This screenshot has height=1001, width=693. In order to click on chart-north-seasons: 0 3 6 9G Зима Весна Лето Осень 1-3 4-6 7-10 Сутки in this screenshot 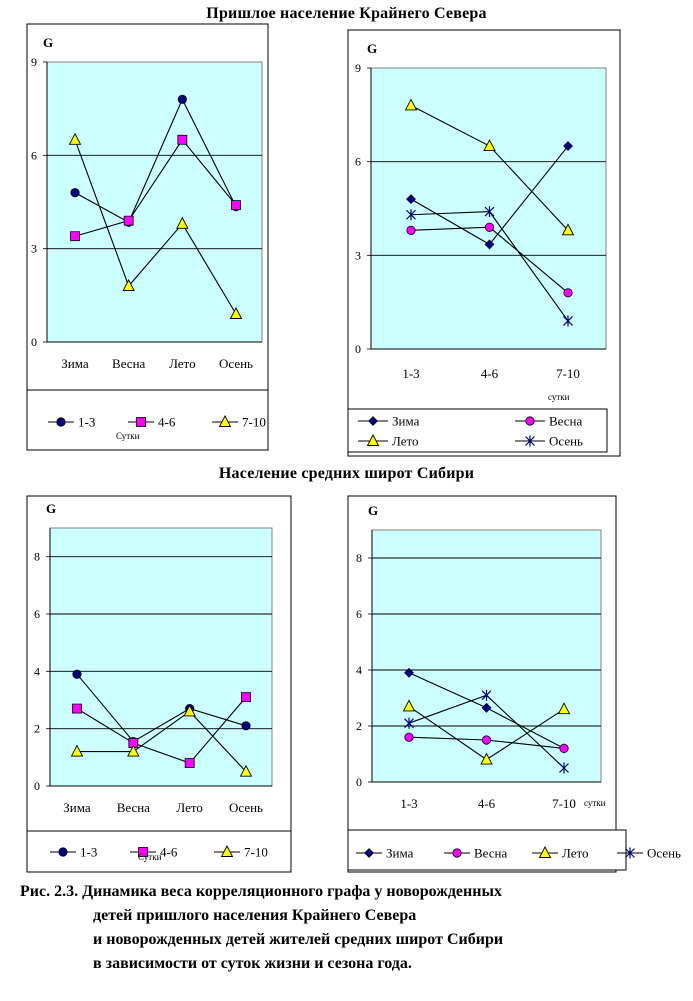, I will do `click(147, 237)`.